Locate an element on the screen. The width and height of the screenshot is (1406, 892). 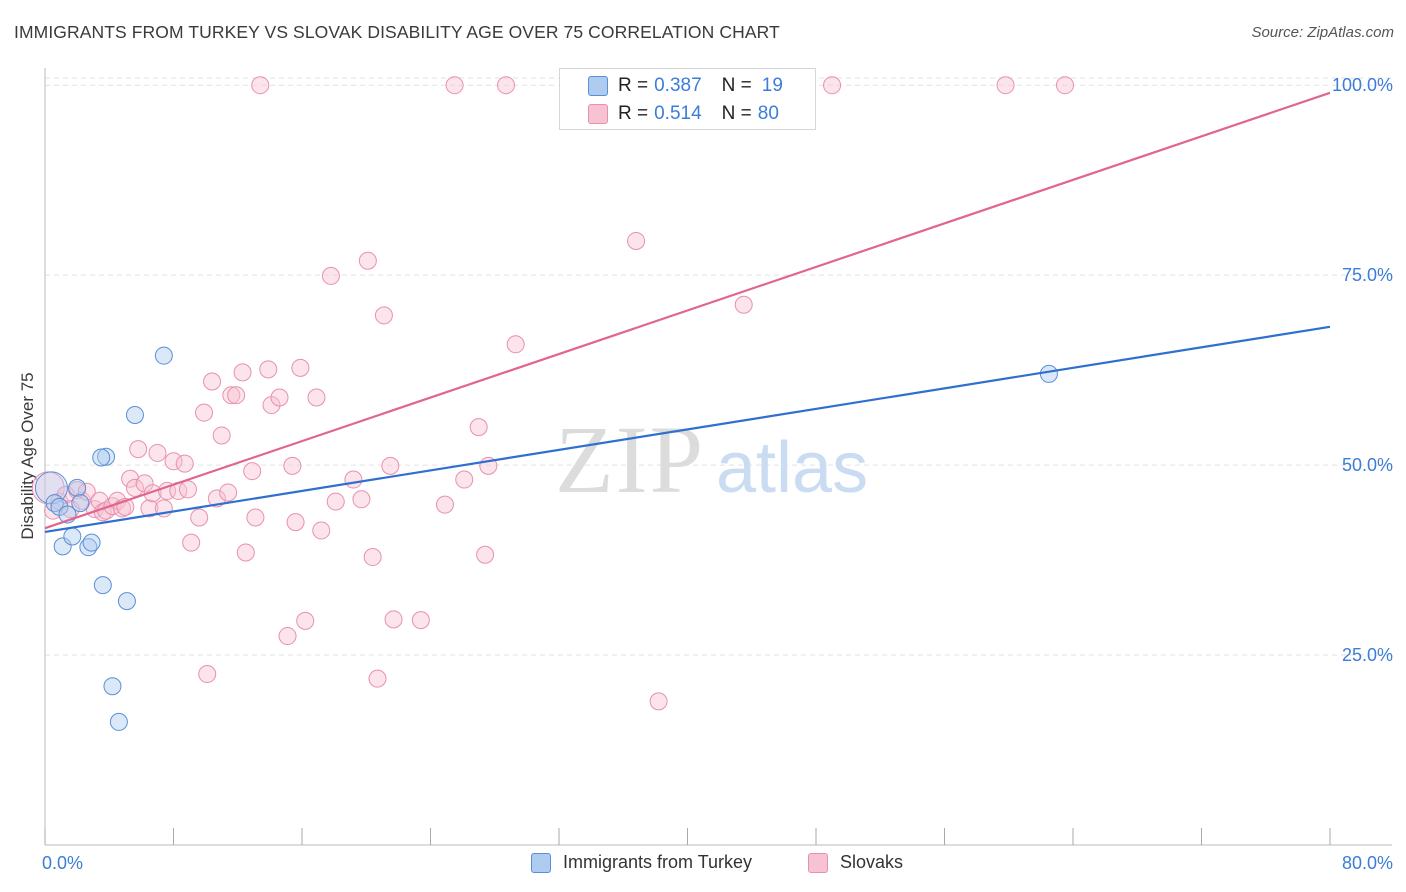
legend-item-turkey: Immigrants from Turkey is located at coordinates (641, 862).